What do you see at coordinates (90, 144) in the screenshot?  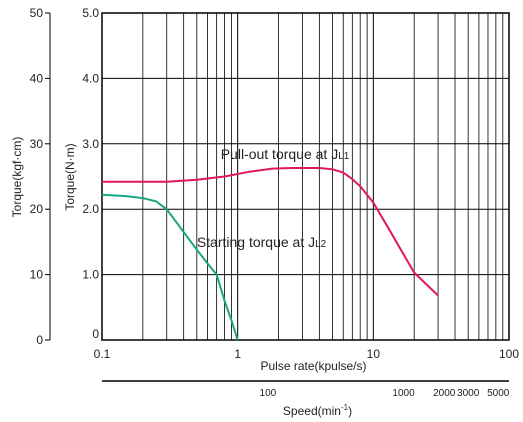 I see `nm-tick-label: 3.0` at bounding box center [90, 144].